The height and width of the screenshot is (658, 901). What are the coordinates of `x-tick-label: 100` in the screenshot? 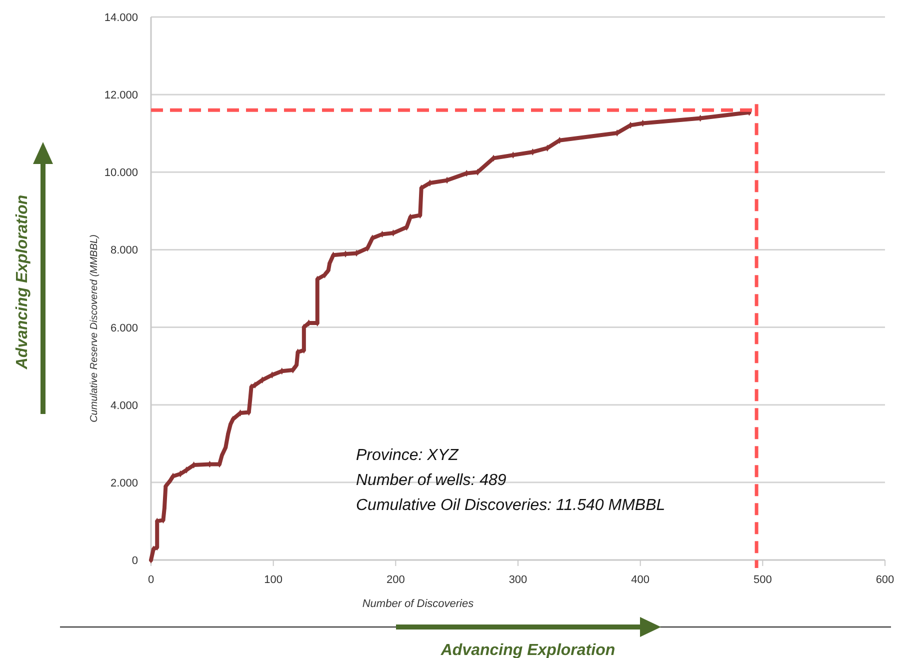 It's located at (273, 580).